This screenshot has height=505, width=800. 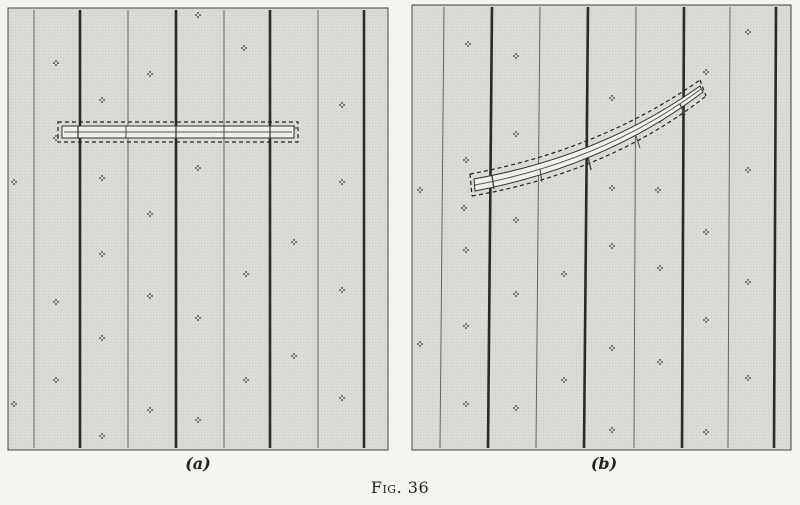 What do you see at coordinates (604, 463) in the screenshot?
I see `panel-b-label: (b)` at bounding box center [604, 463].